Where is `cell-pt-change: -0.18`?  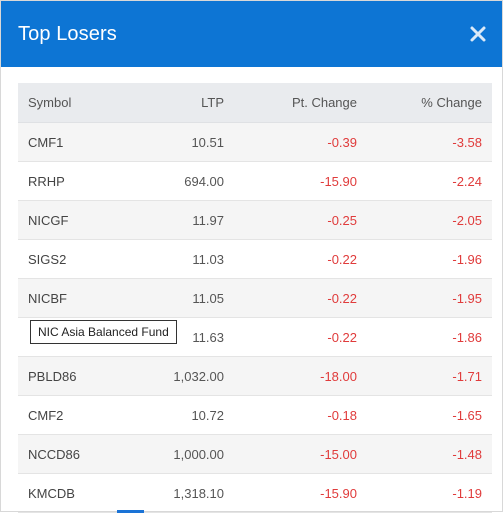 cell-pt-change: -0.18 is located at coordinates (300, 415).